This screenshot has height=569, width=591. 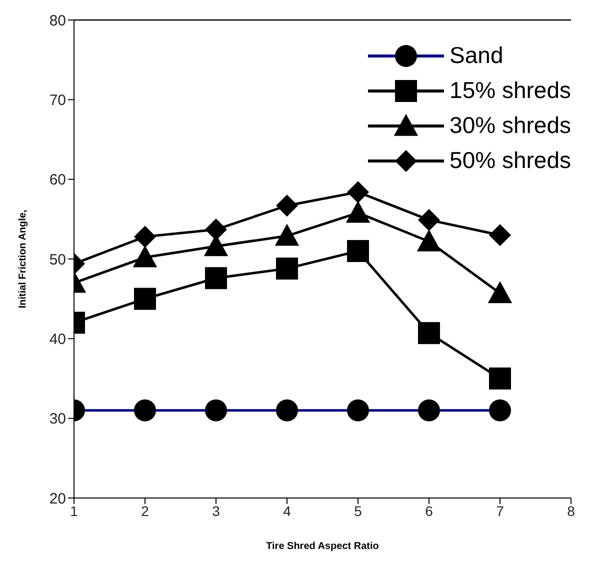 What do you see at coordinates (57, 419) in the screenshot?
I see `y-tick-label: 30` at bounding box center [57, 419].